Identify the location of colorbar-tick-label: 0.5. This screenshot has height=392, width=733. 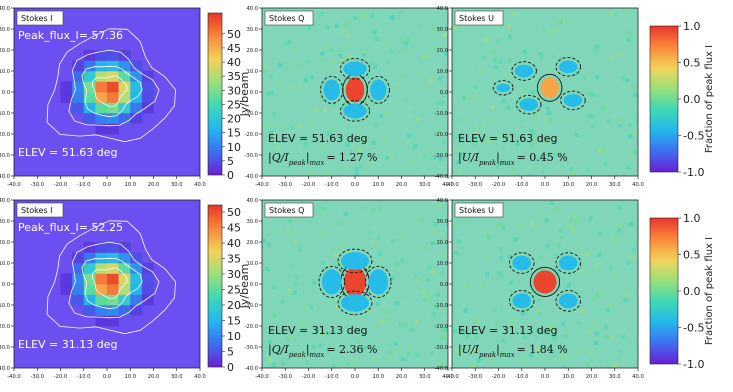
(692, 63).